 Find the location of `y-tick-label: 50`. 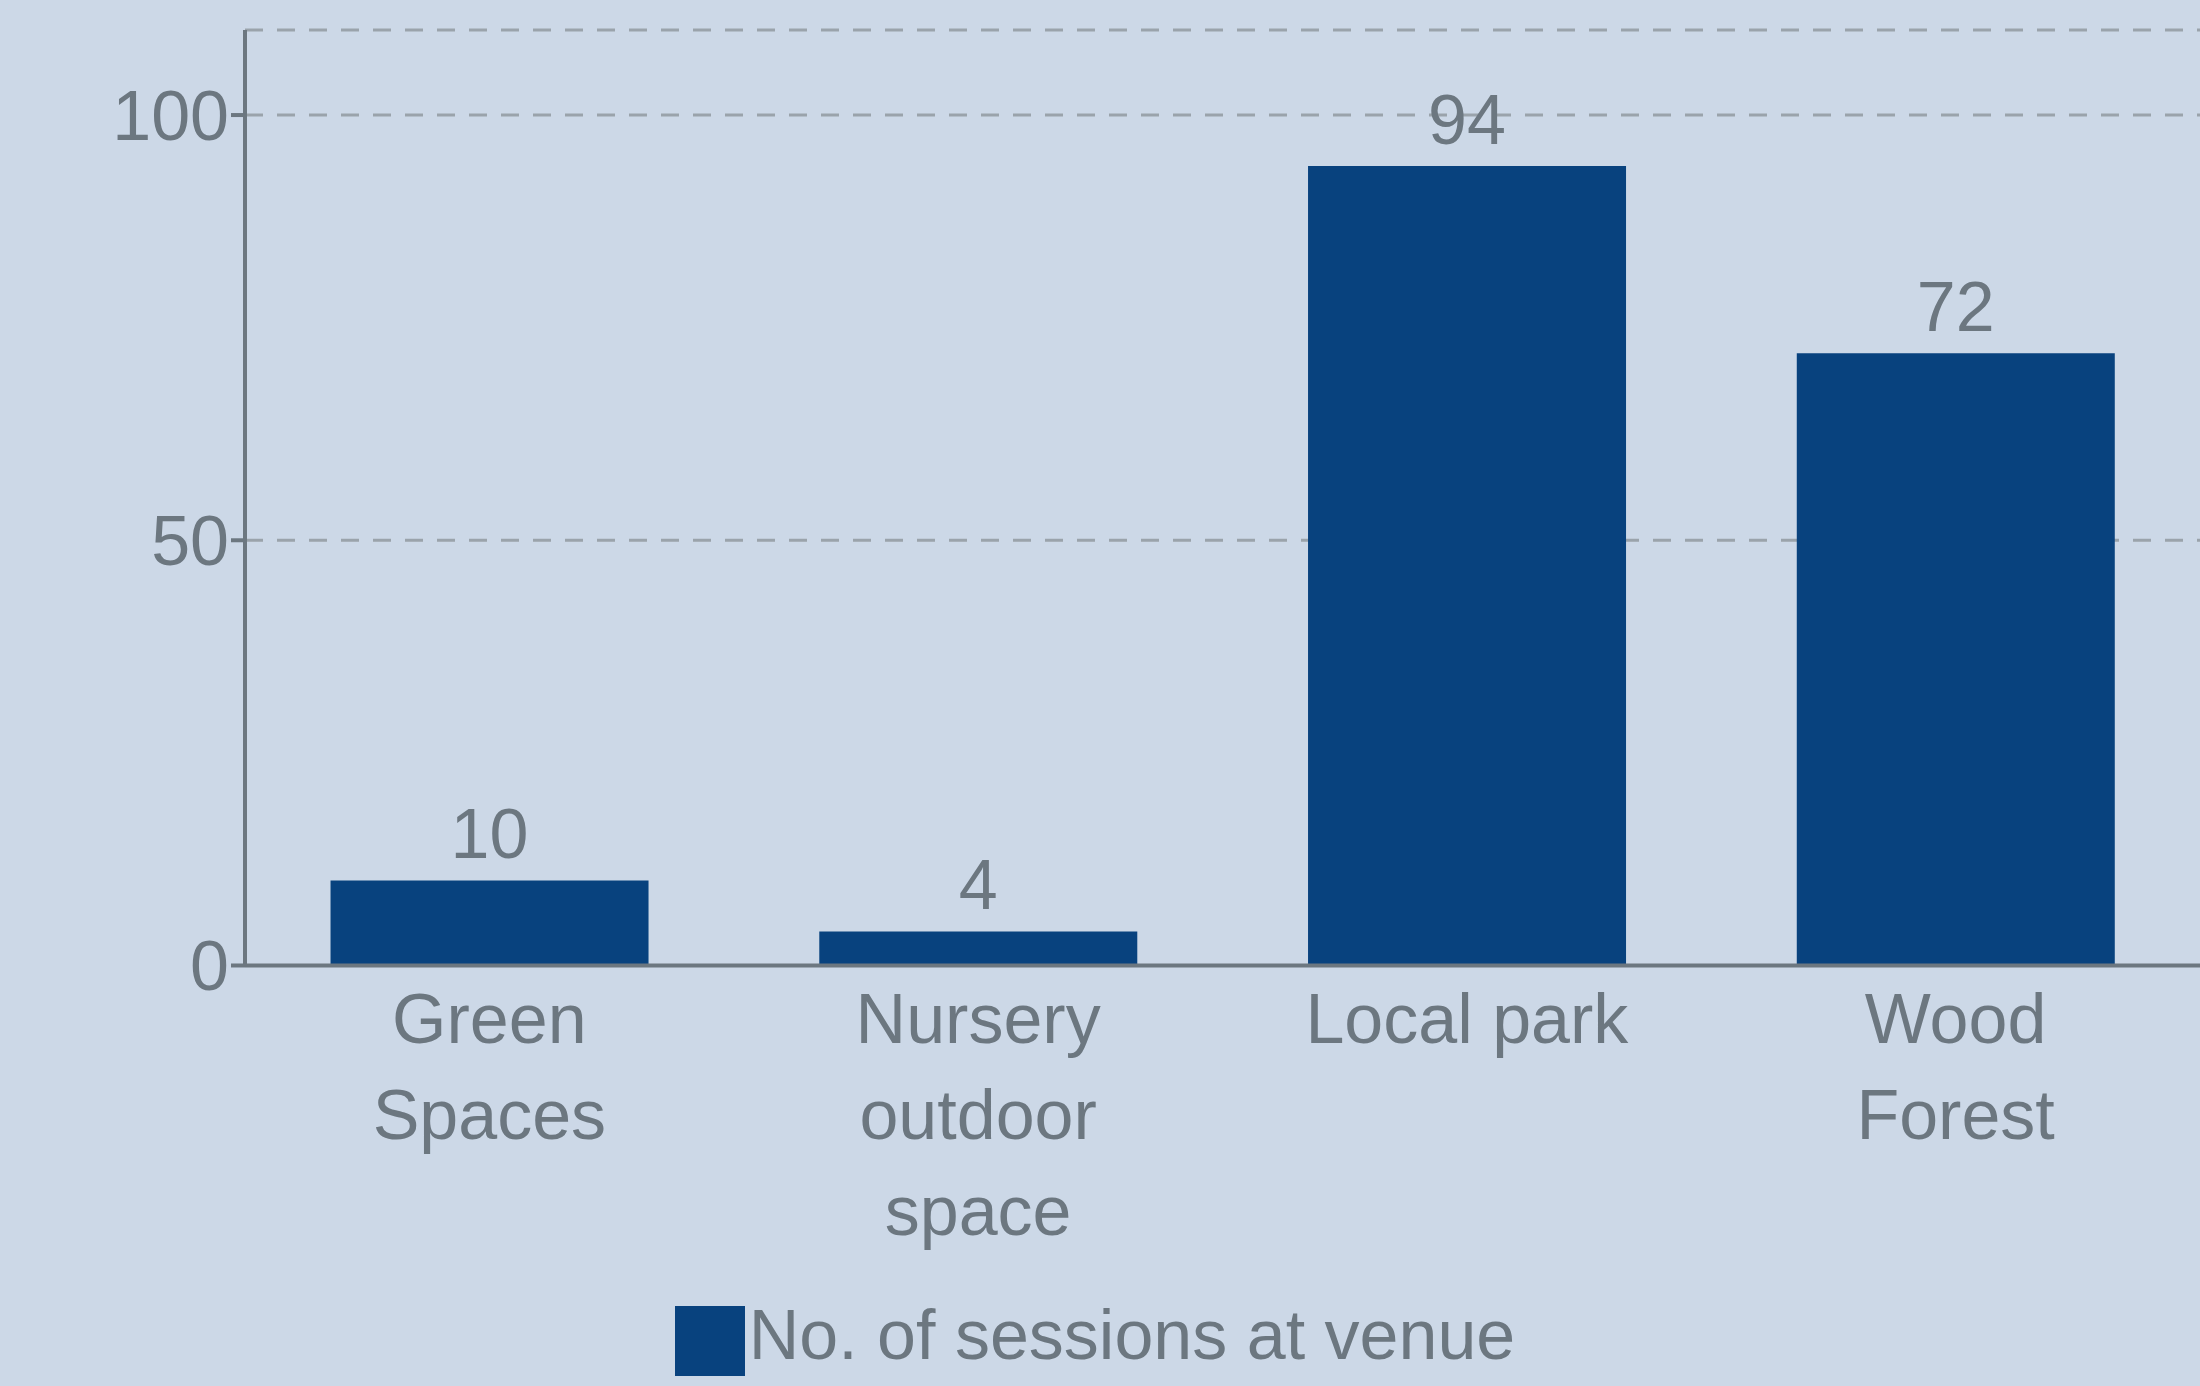

y-tick-label: 50 is located at coordinates (190, 541).